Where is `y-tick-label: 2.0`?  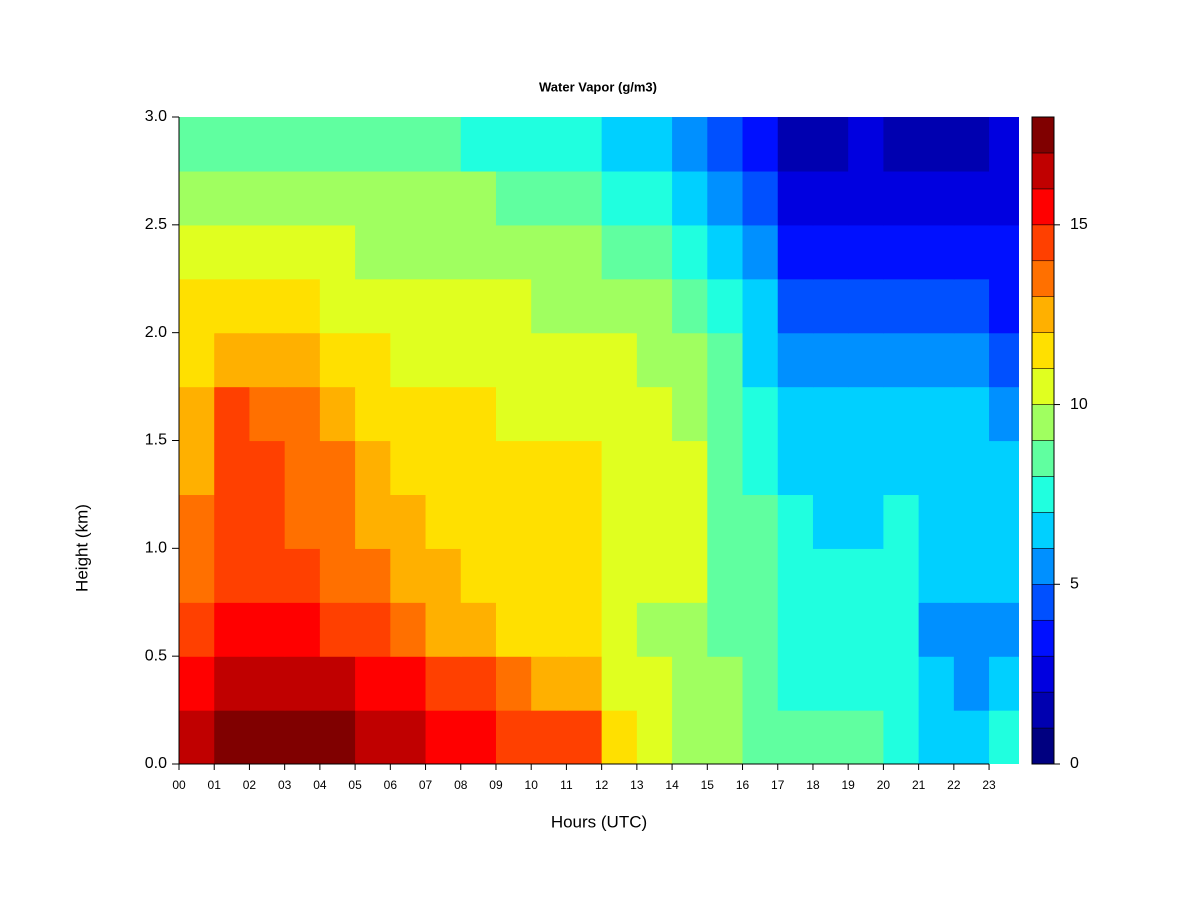
y-tick-label: 2.0 is located at coordinates (156, 332).